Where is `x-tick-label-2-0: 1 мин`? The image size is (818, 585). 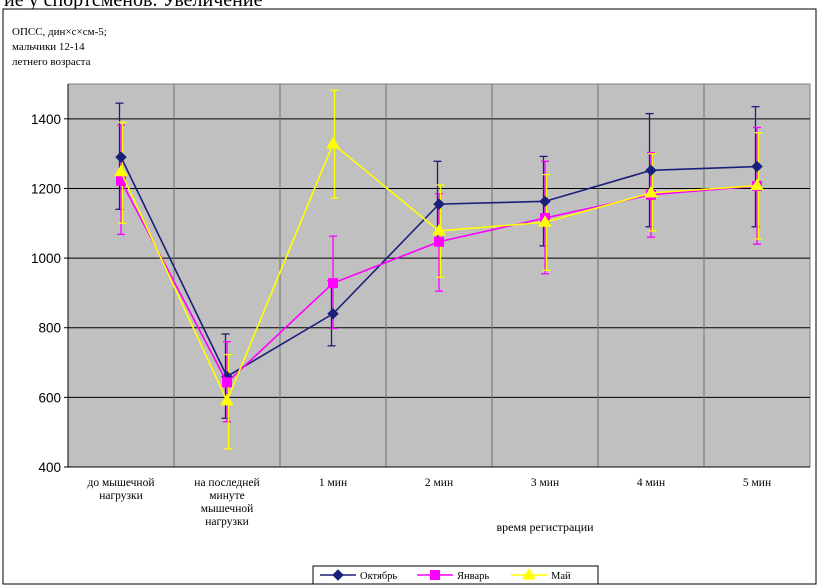 x-tick-label-2-0: 1 мин is located at coordinates (333, 483).